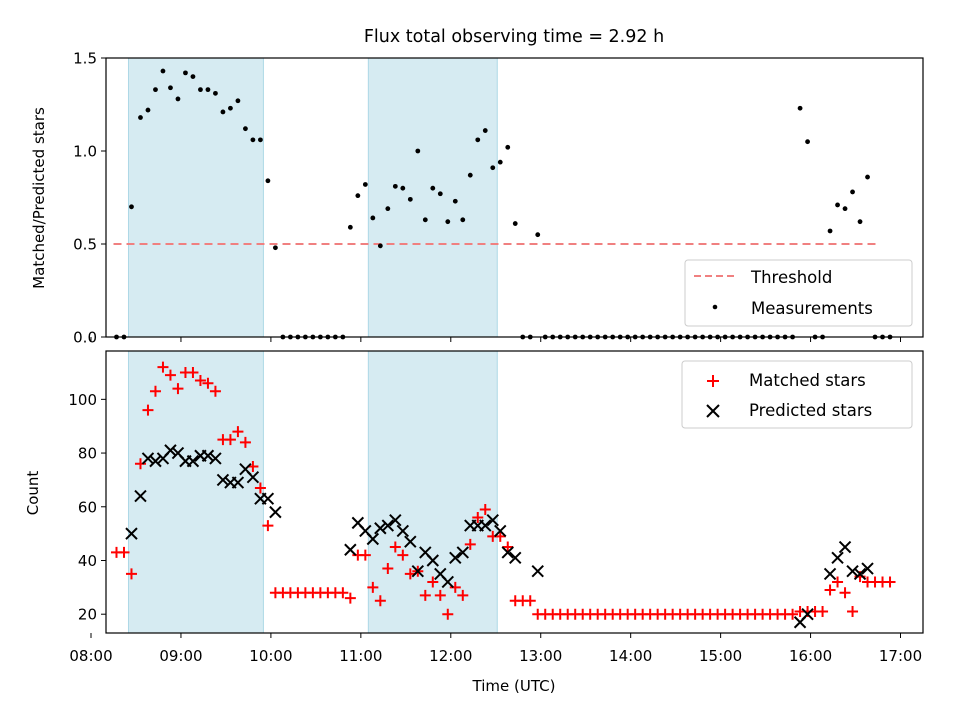  I want to click on legend-matched-label: Matched stars, so click(807, 380).